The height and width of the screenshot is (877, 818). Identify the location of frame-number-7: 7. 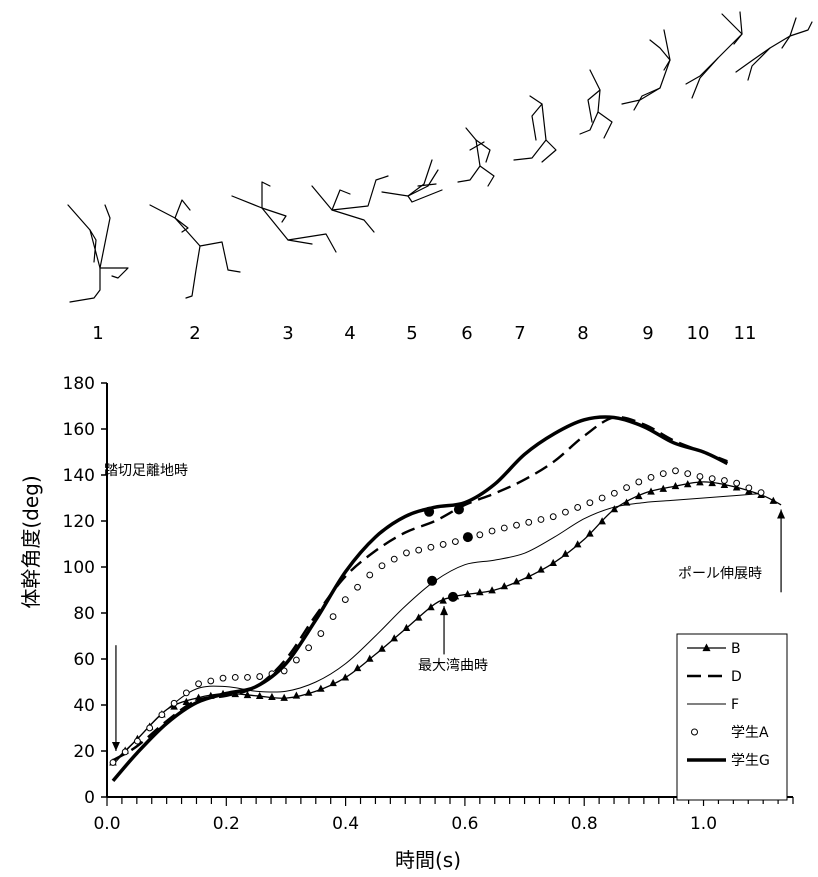
(519, 333).